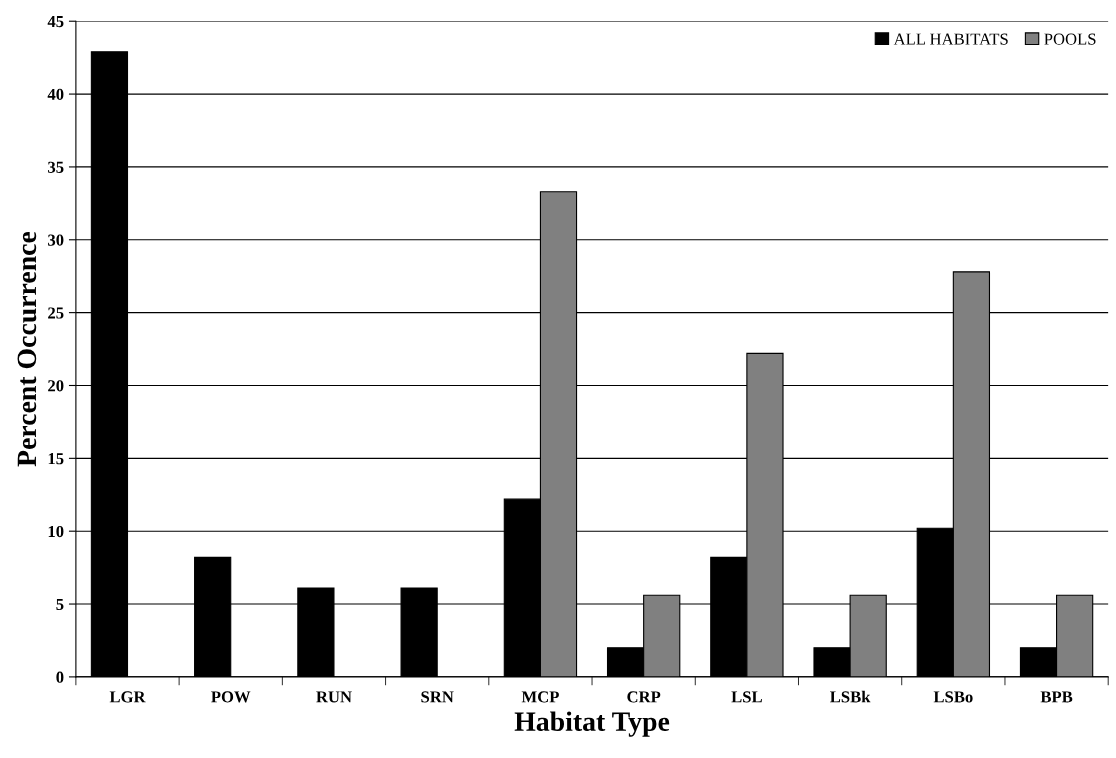 The image size is (1116, 758). Describe the element at coordinates (592, 724) in the screenshot. I see `x-axis-title: Habitat Type` at that location.